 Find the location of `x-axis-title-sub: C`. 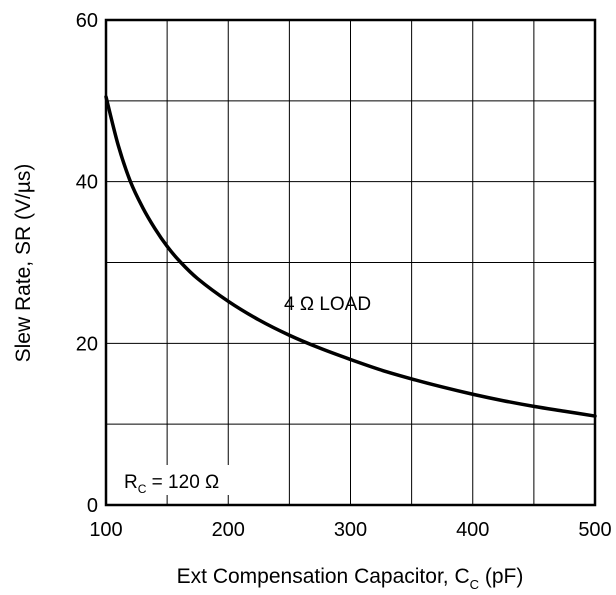

x-axis-title-sub: C is located at coordinates (474, 584).